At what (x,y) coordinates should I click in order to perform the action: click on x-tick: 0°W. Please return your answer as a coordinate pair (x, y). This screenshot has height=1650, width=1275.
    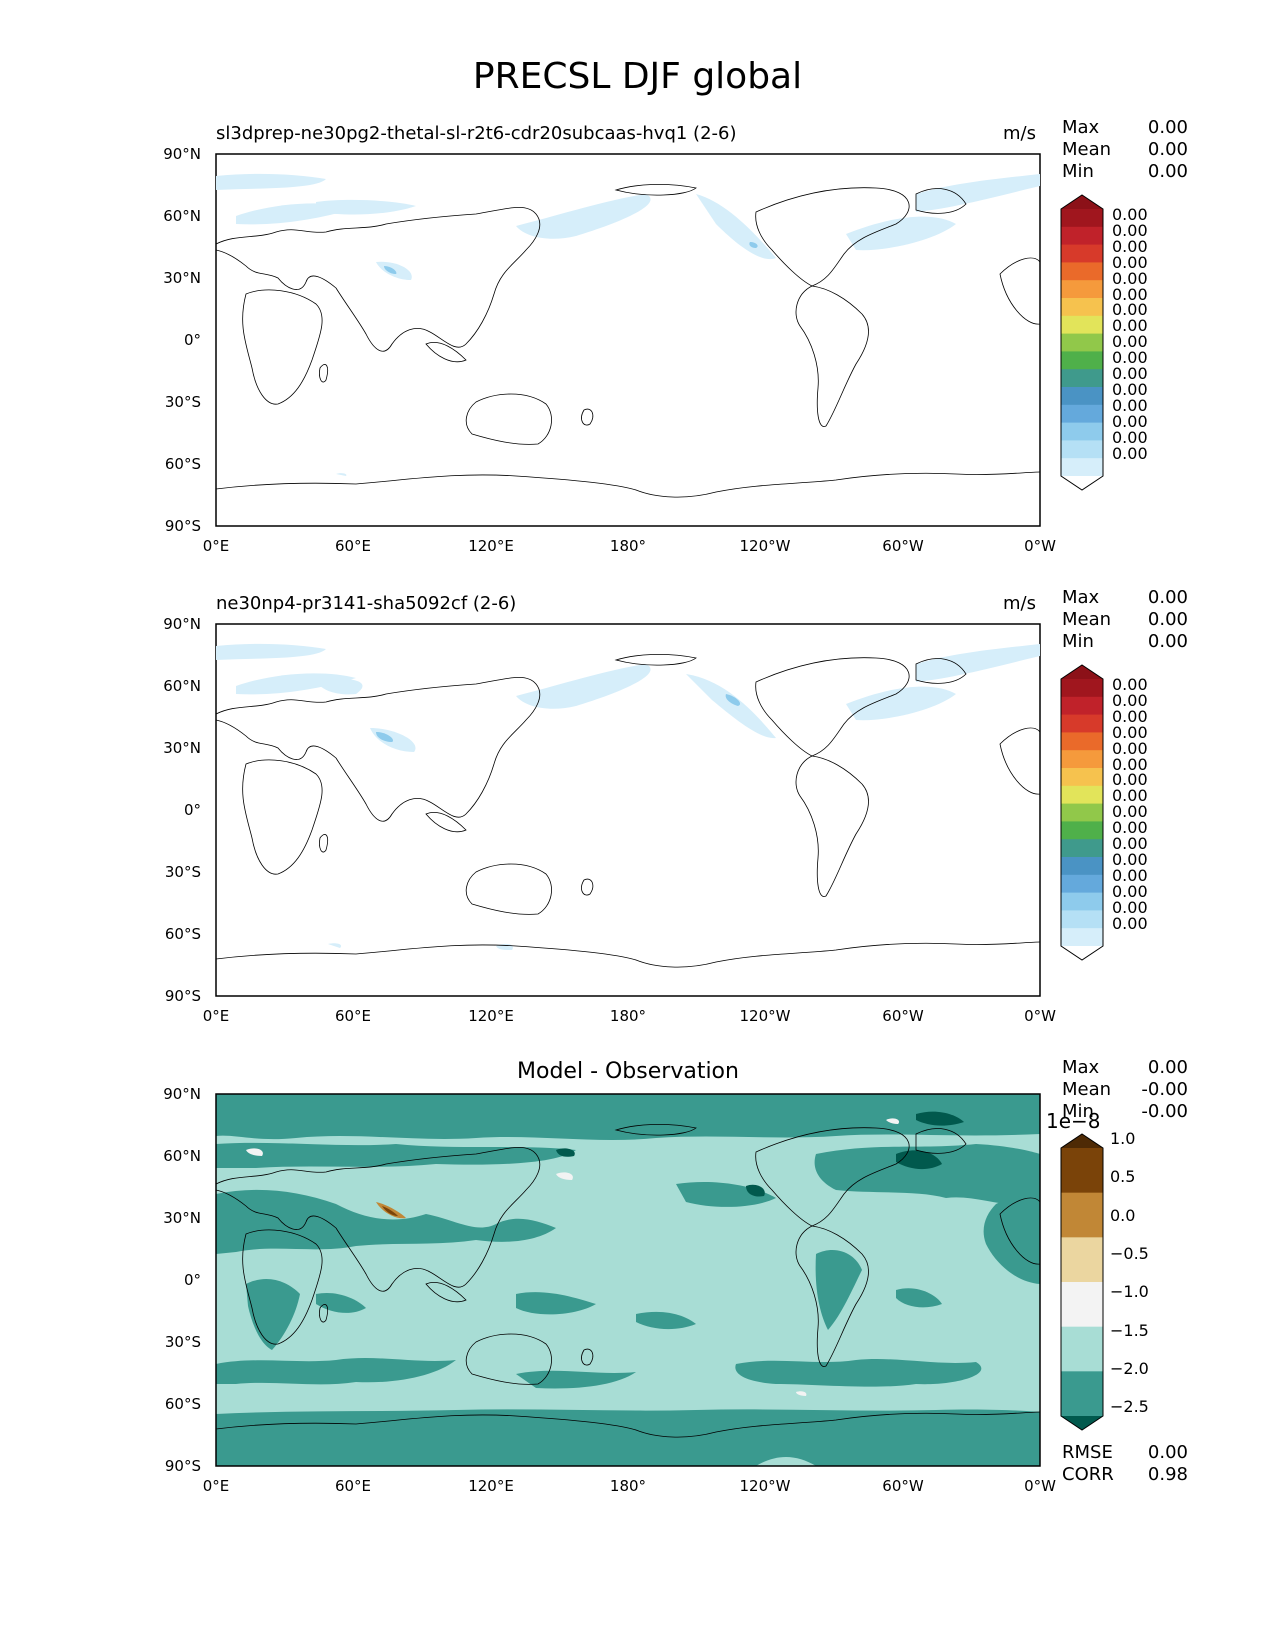
    Looking at the image, I should click on (1040, 1016).